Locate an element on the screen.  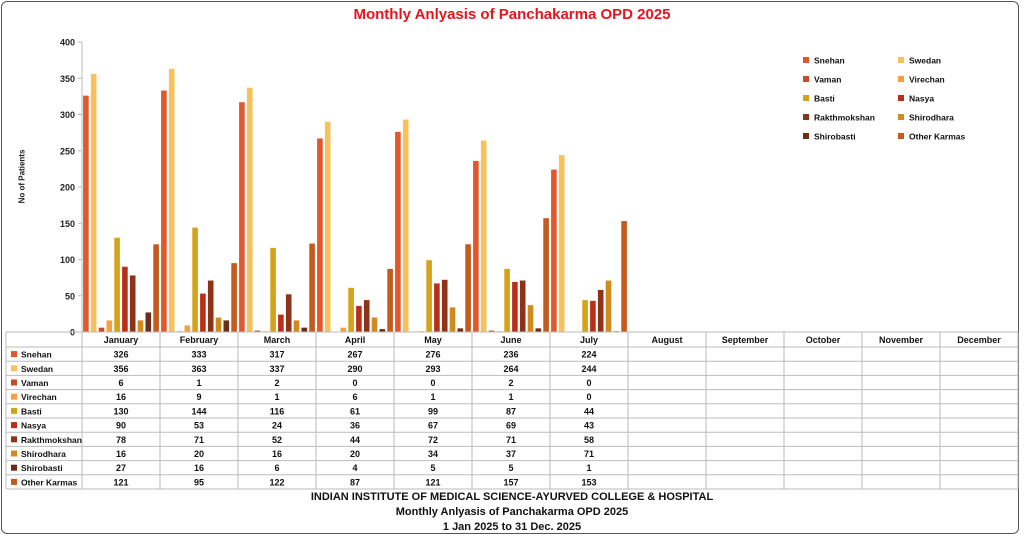
table-cell-value: 6 is located at coordinates (354, 397).